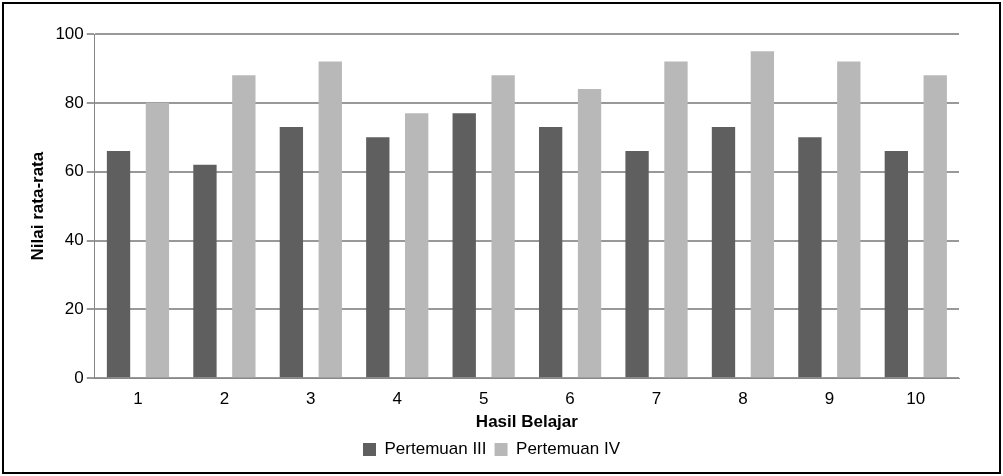 The image size is (1003, 476). What do you see at coordinates (138, 399) in the screenshot?
I see `x-tick-label: 1` at bounding box center [138, 399].